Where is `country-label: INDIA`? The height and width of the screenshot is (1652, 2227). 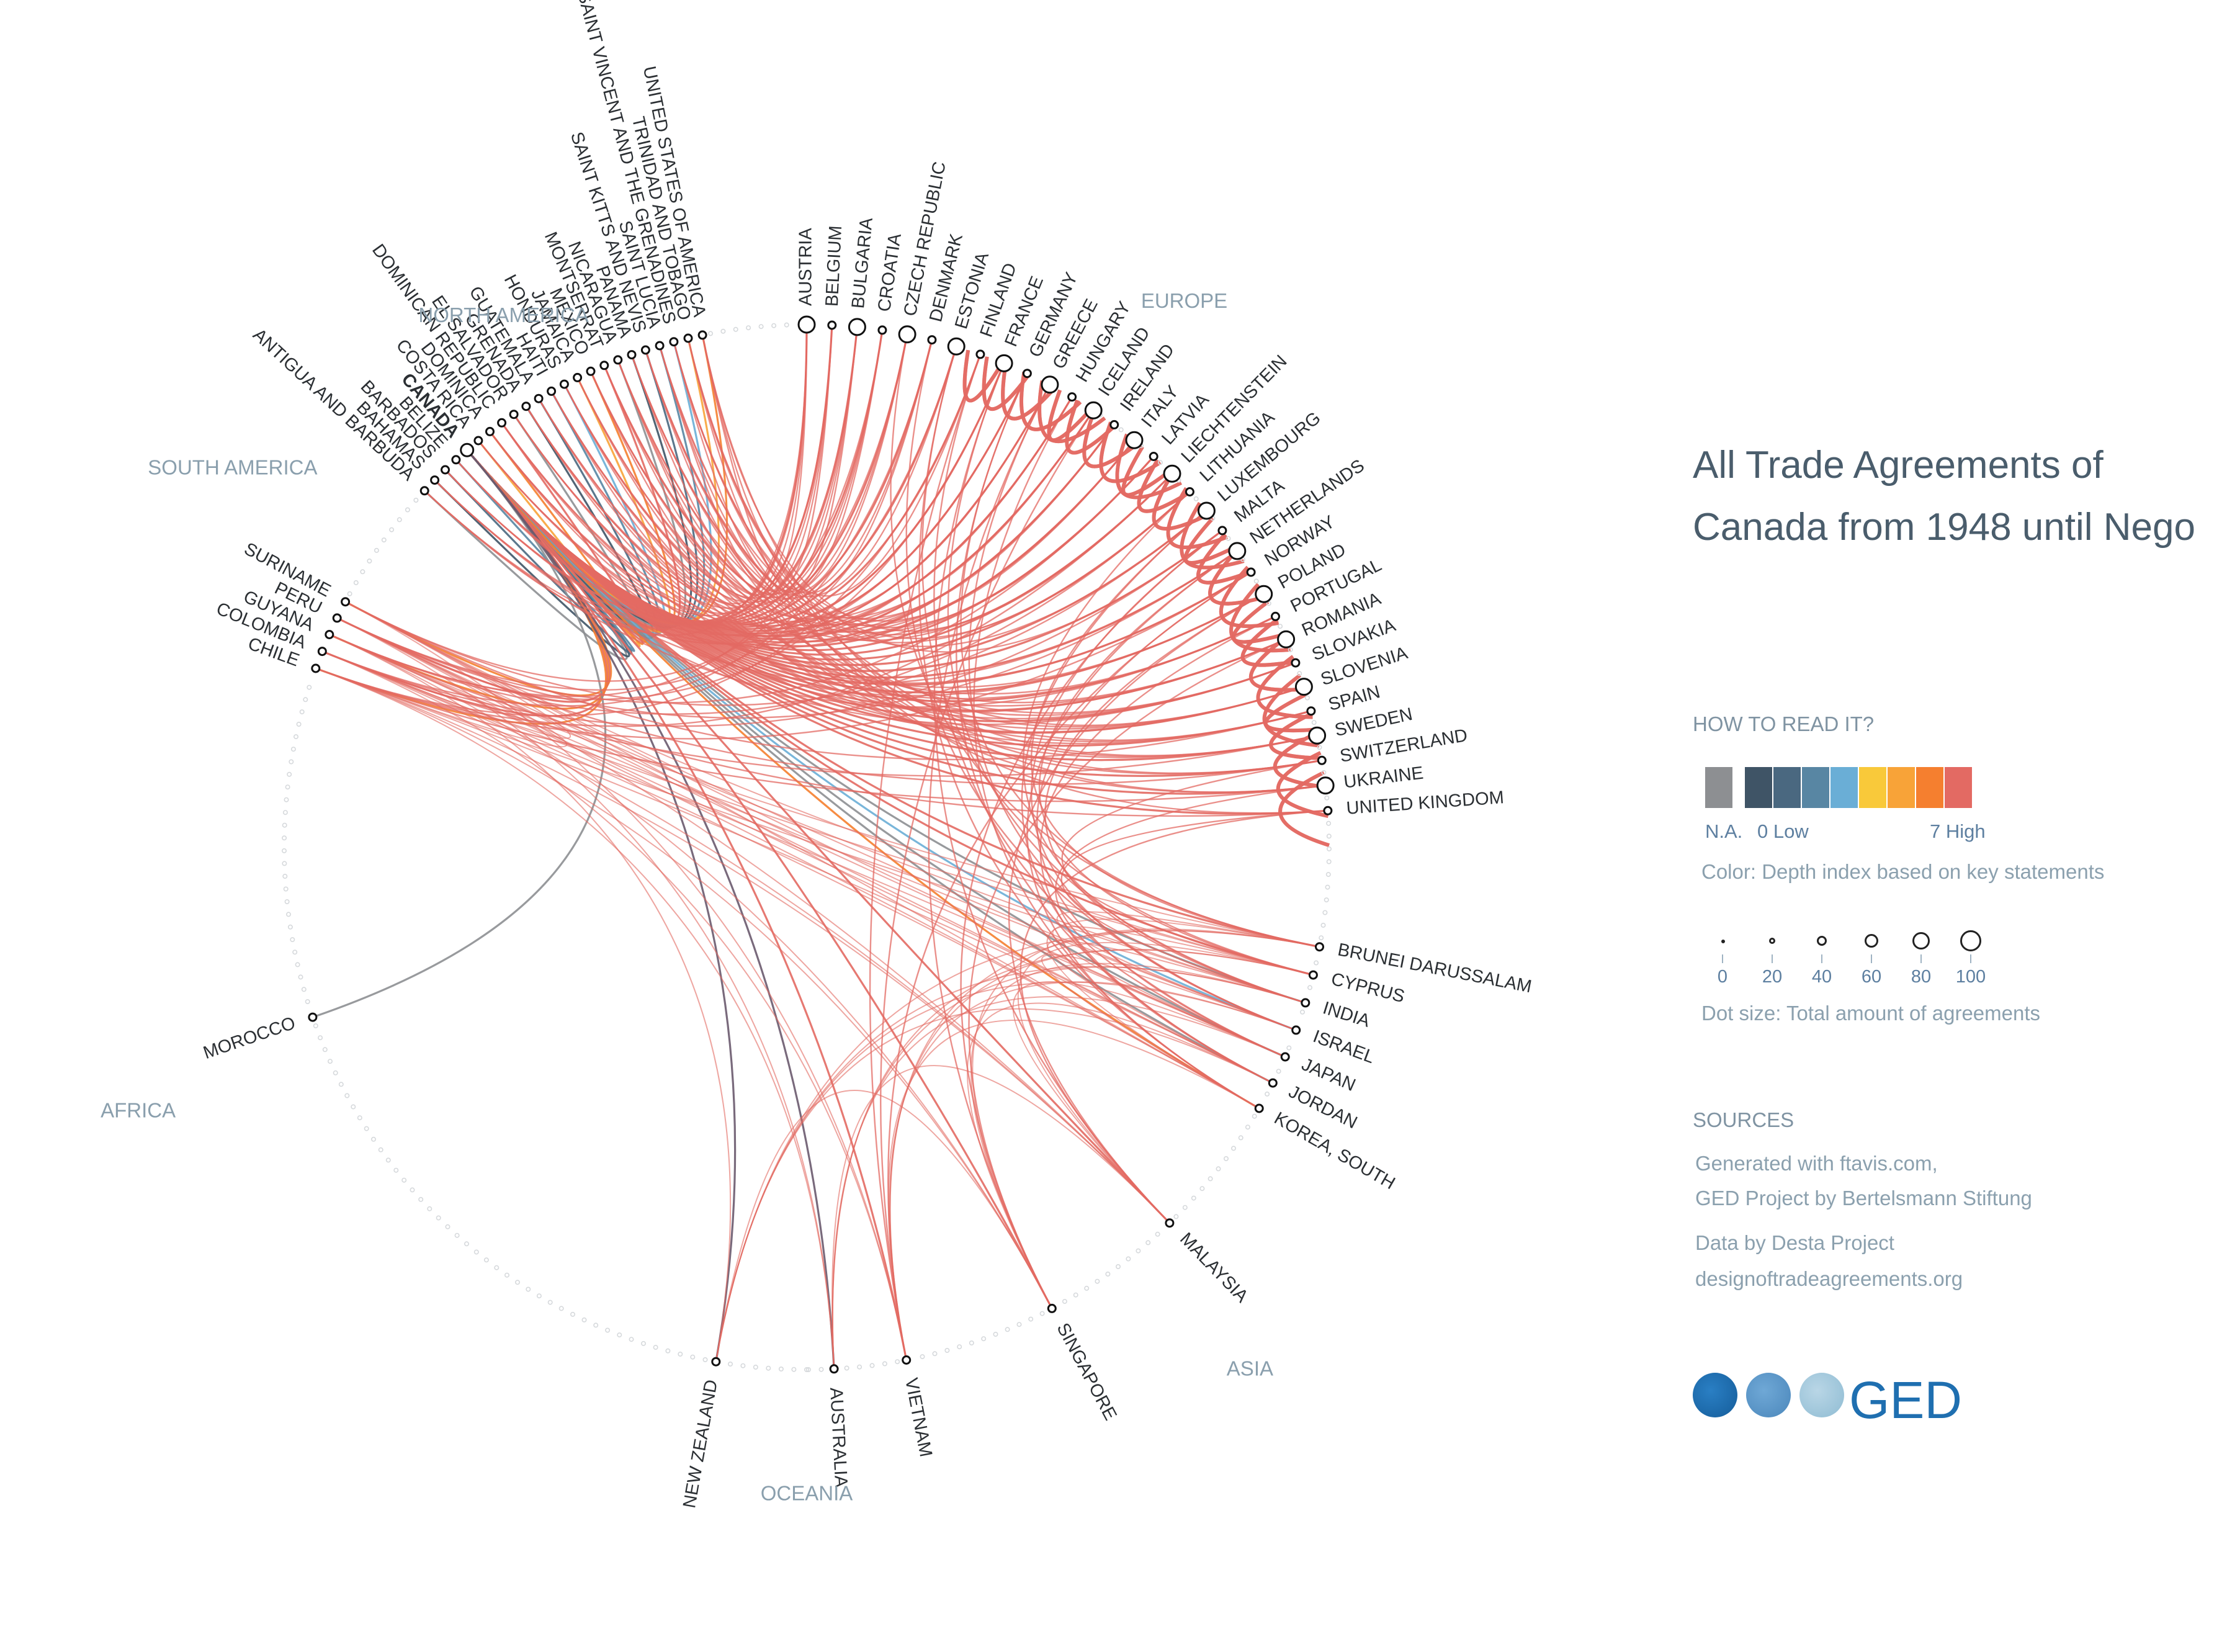
country-label: INDIA is located at coordinates (1346, 1015).